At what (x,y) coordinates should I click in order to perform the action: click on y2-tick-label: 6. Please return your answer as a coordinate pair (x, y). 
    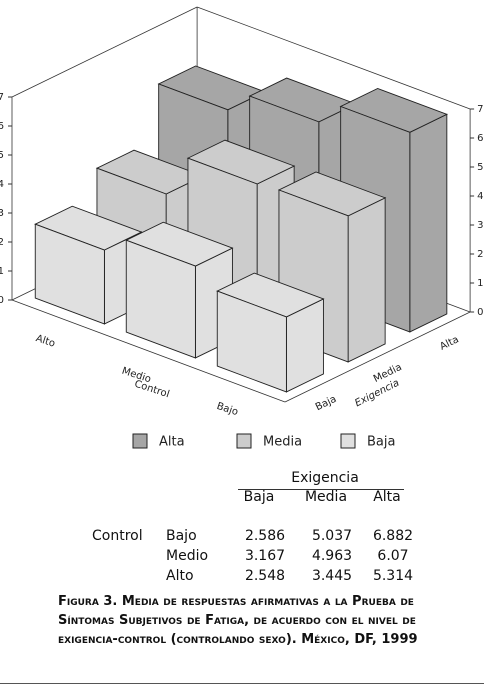
    Looking at the image, I should click on (480, 138).